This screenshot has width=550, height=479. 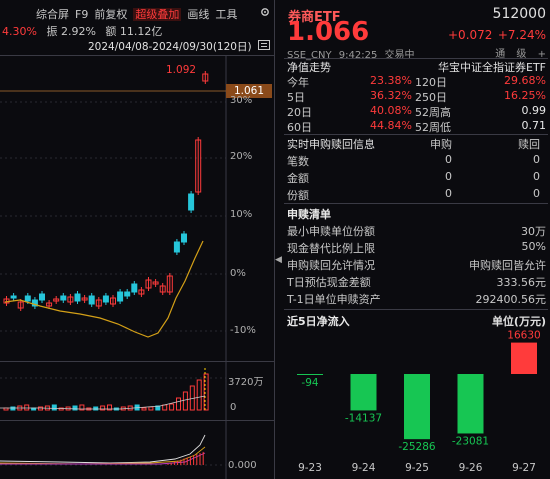 I want to click on subscribe-buy: 0, so click(x=448, y=176).